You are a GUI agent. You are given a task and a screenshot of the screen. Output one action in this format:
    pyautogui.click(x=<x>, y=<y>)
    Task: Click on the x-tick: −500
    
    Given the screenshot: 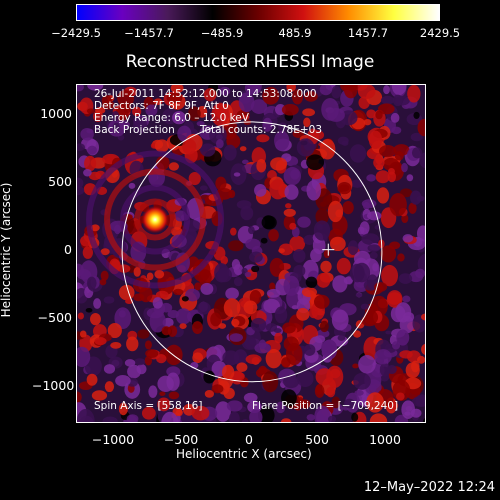 What is the action you would take?
    pyautogui.click(x=181, y=439)
    